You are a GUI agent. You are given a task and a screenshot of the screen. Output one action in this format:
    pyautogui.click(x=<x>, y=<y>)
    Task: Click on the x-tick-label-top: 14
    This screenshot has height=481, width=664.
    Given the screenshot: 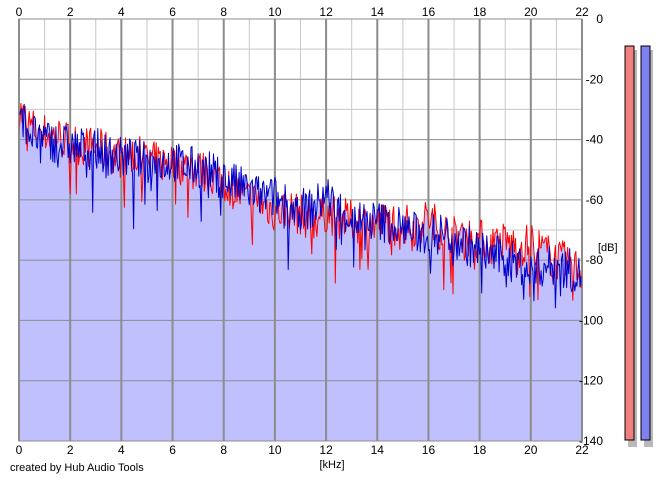 What is the action you would take?
    pyautogui.click(x=378, y=12)
    